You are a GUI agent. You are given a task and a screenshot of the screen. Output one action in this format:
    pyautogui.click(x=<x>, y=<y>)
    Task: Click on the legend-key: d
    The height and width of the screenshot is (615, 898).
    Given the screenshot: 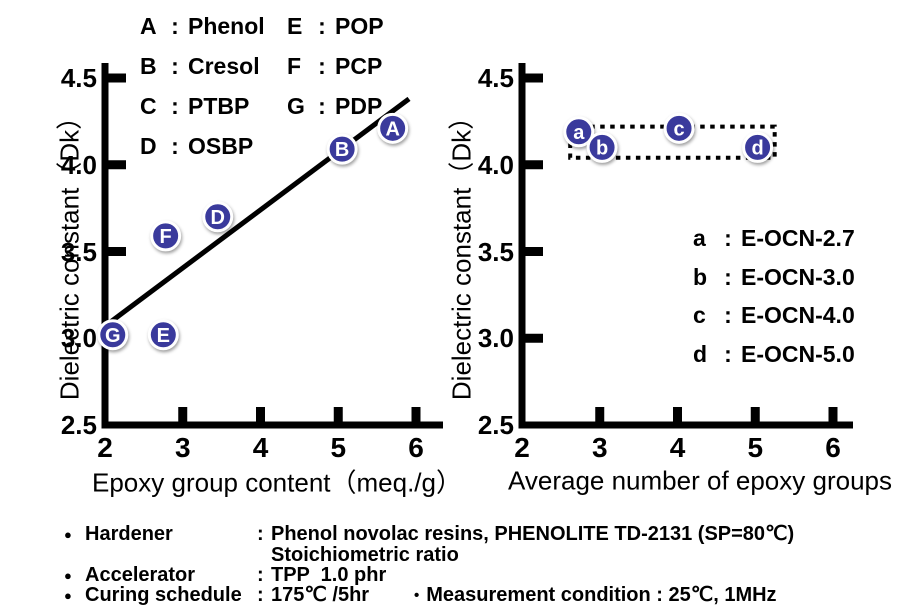 What is the action you would take?
    pyautogui.click(x=700, y=353)
    